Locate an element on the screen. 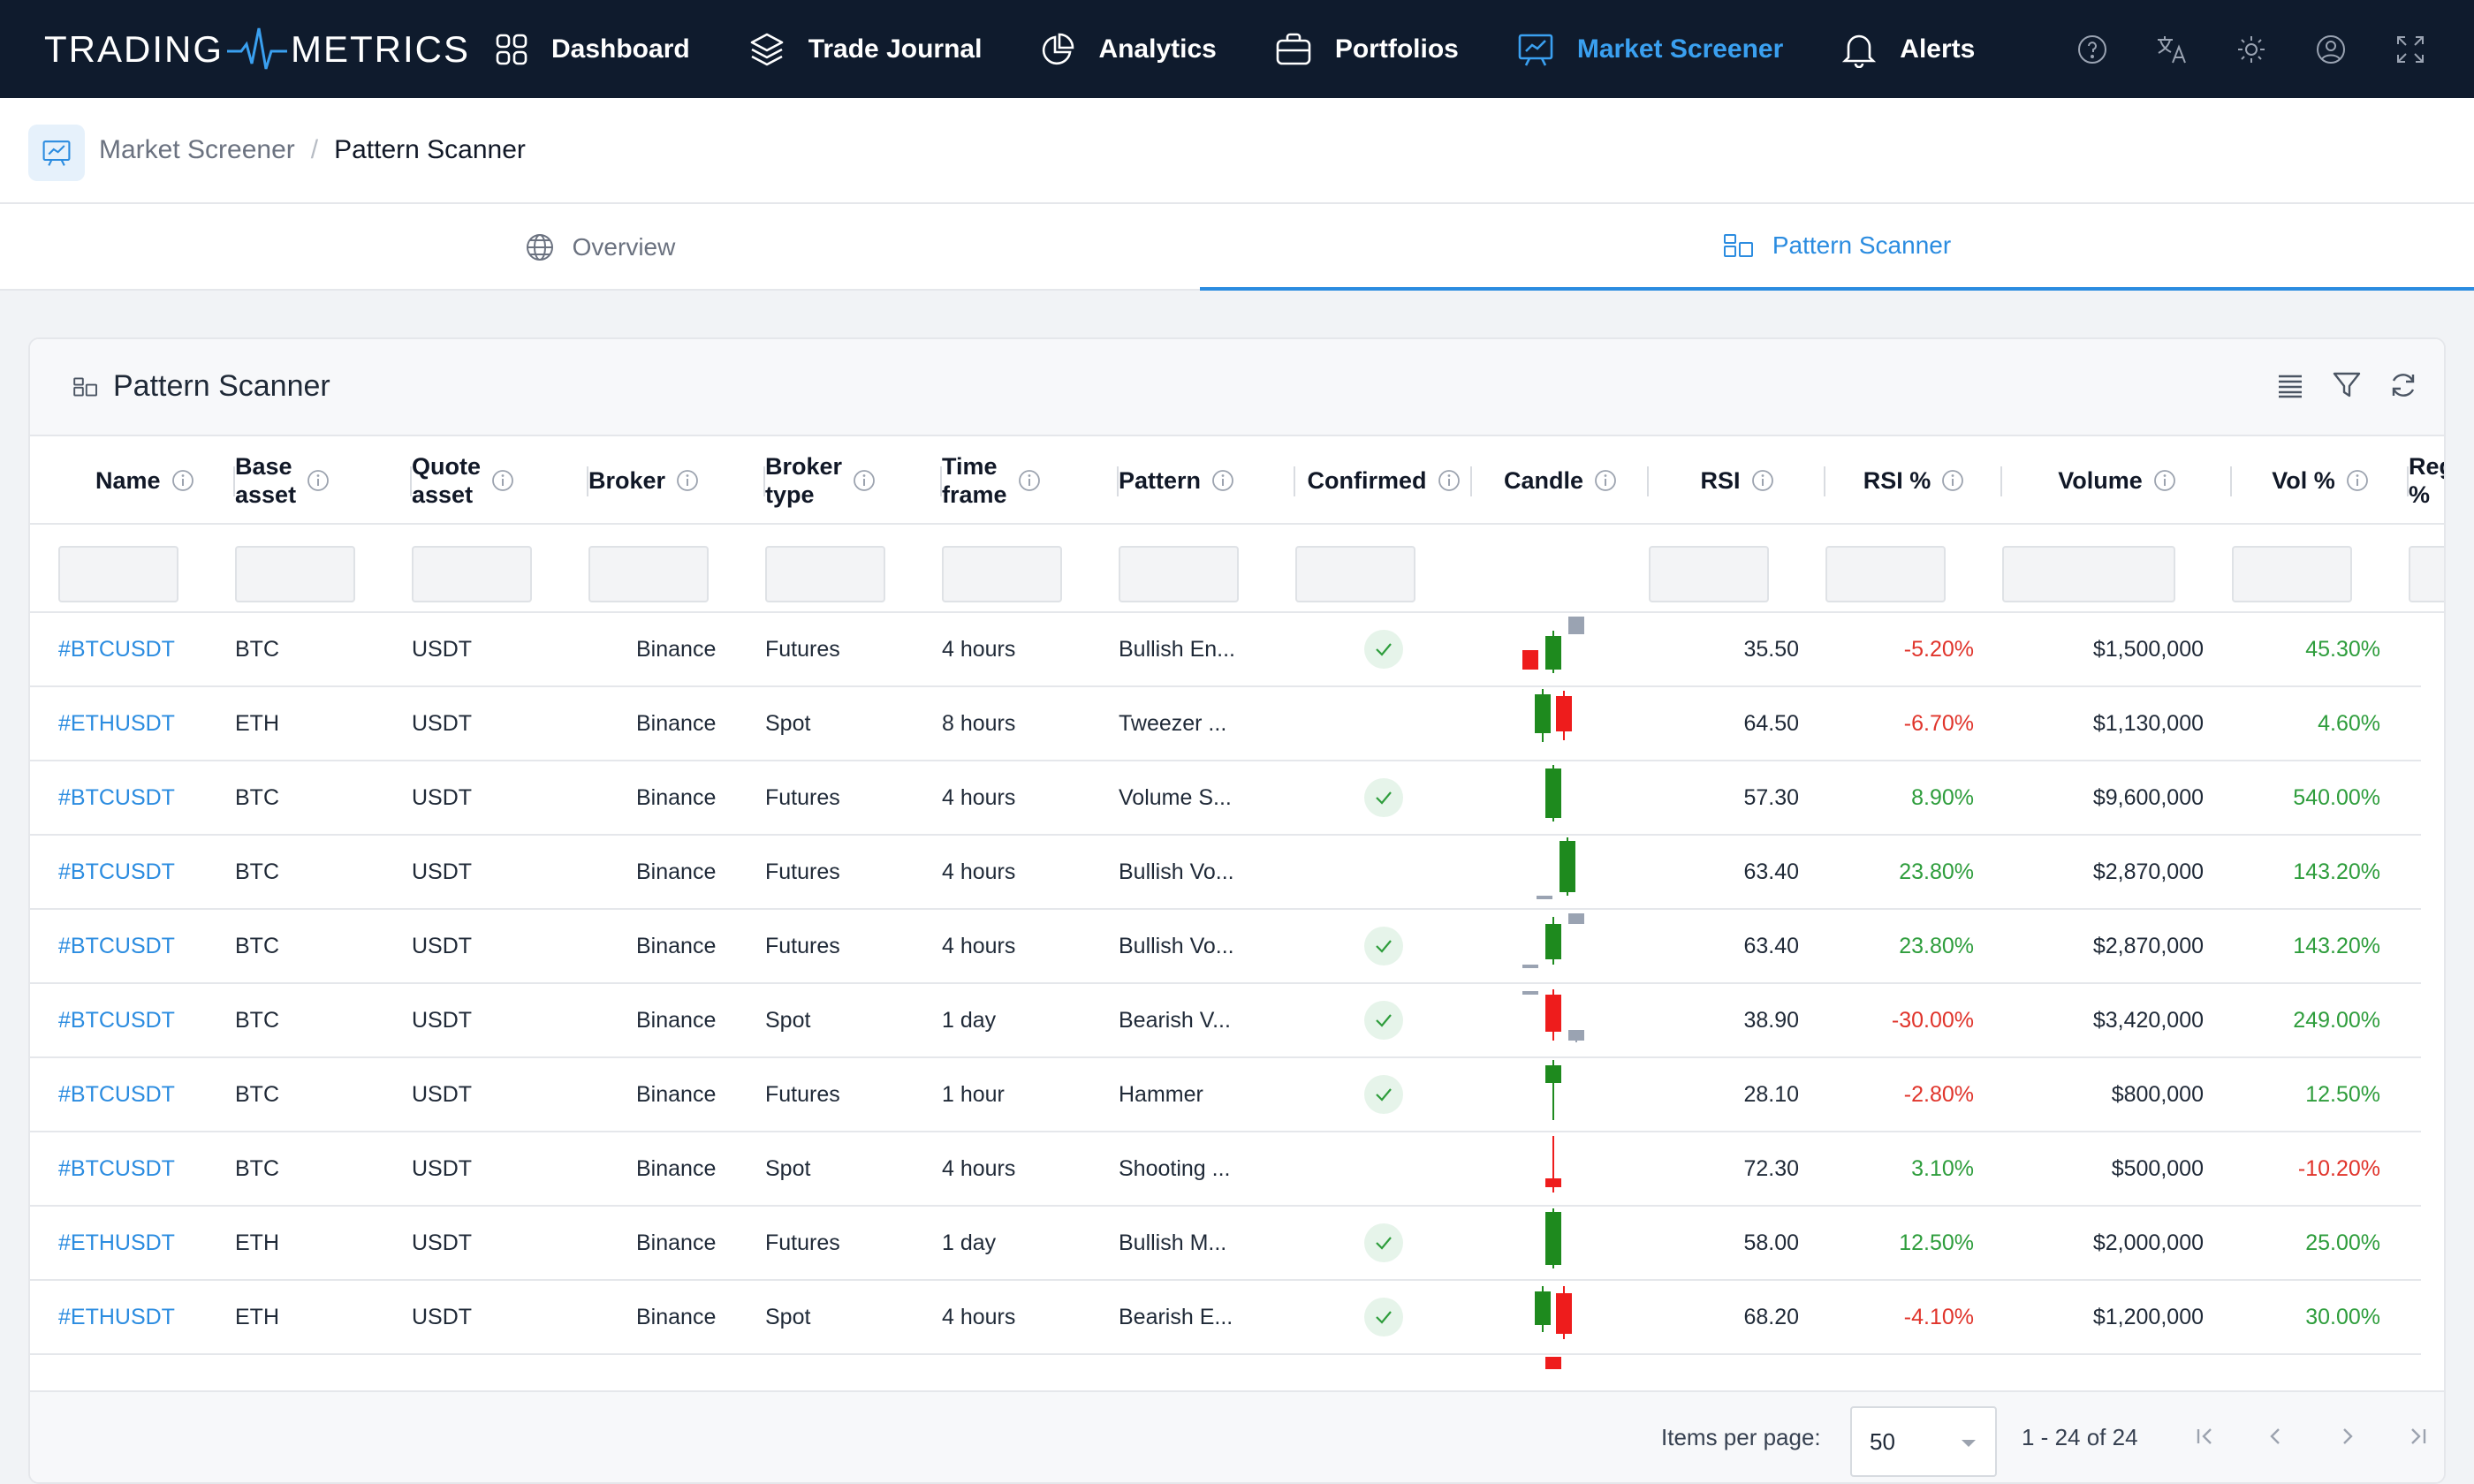 Image resolution: width=2474 pixels, height=1484 pixels. items-per-page-select: 50 is located at coordinates (1923, 1441).